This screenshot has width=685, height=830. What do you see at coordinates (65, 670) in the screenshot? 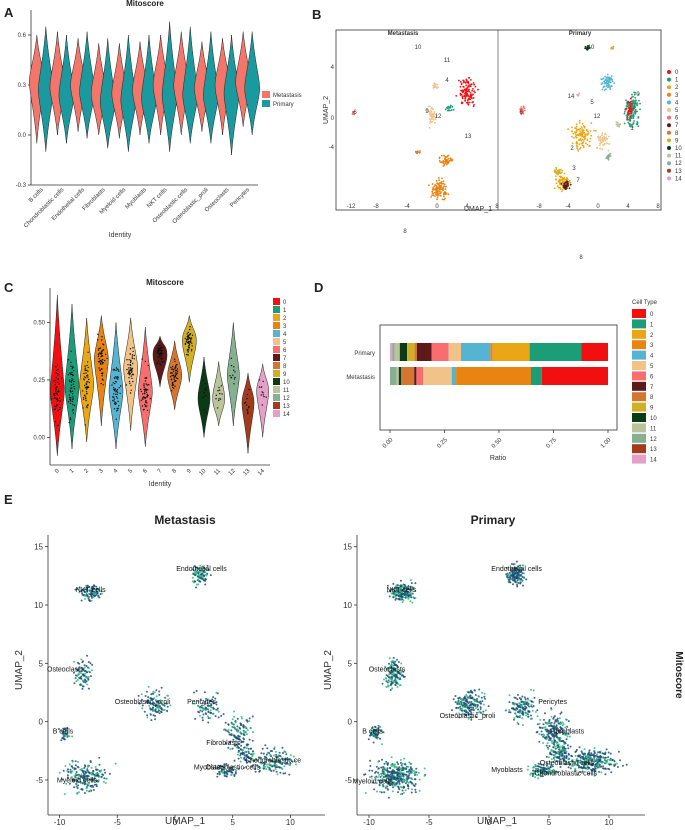
I see `panel-e-cell-label: Osteoclasts` at bounding box center [65, 670].